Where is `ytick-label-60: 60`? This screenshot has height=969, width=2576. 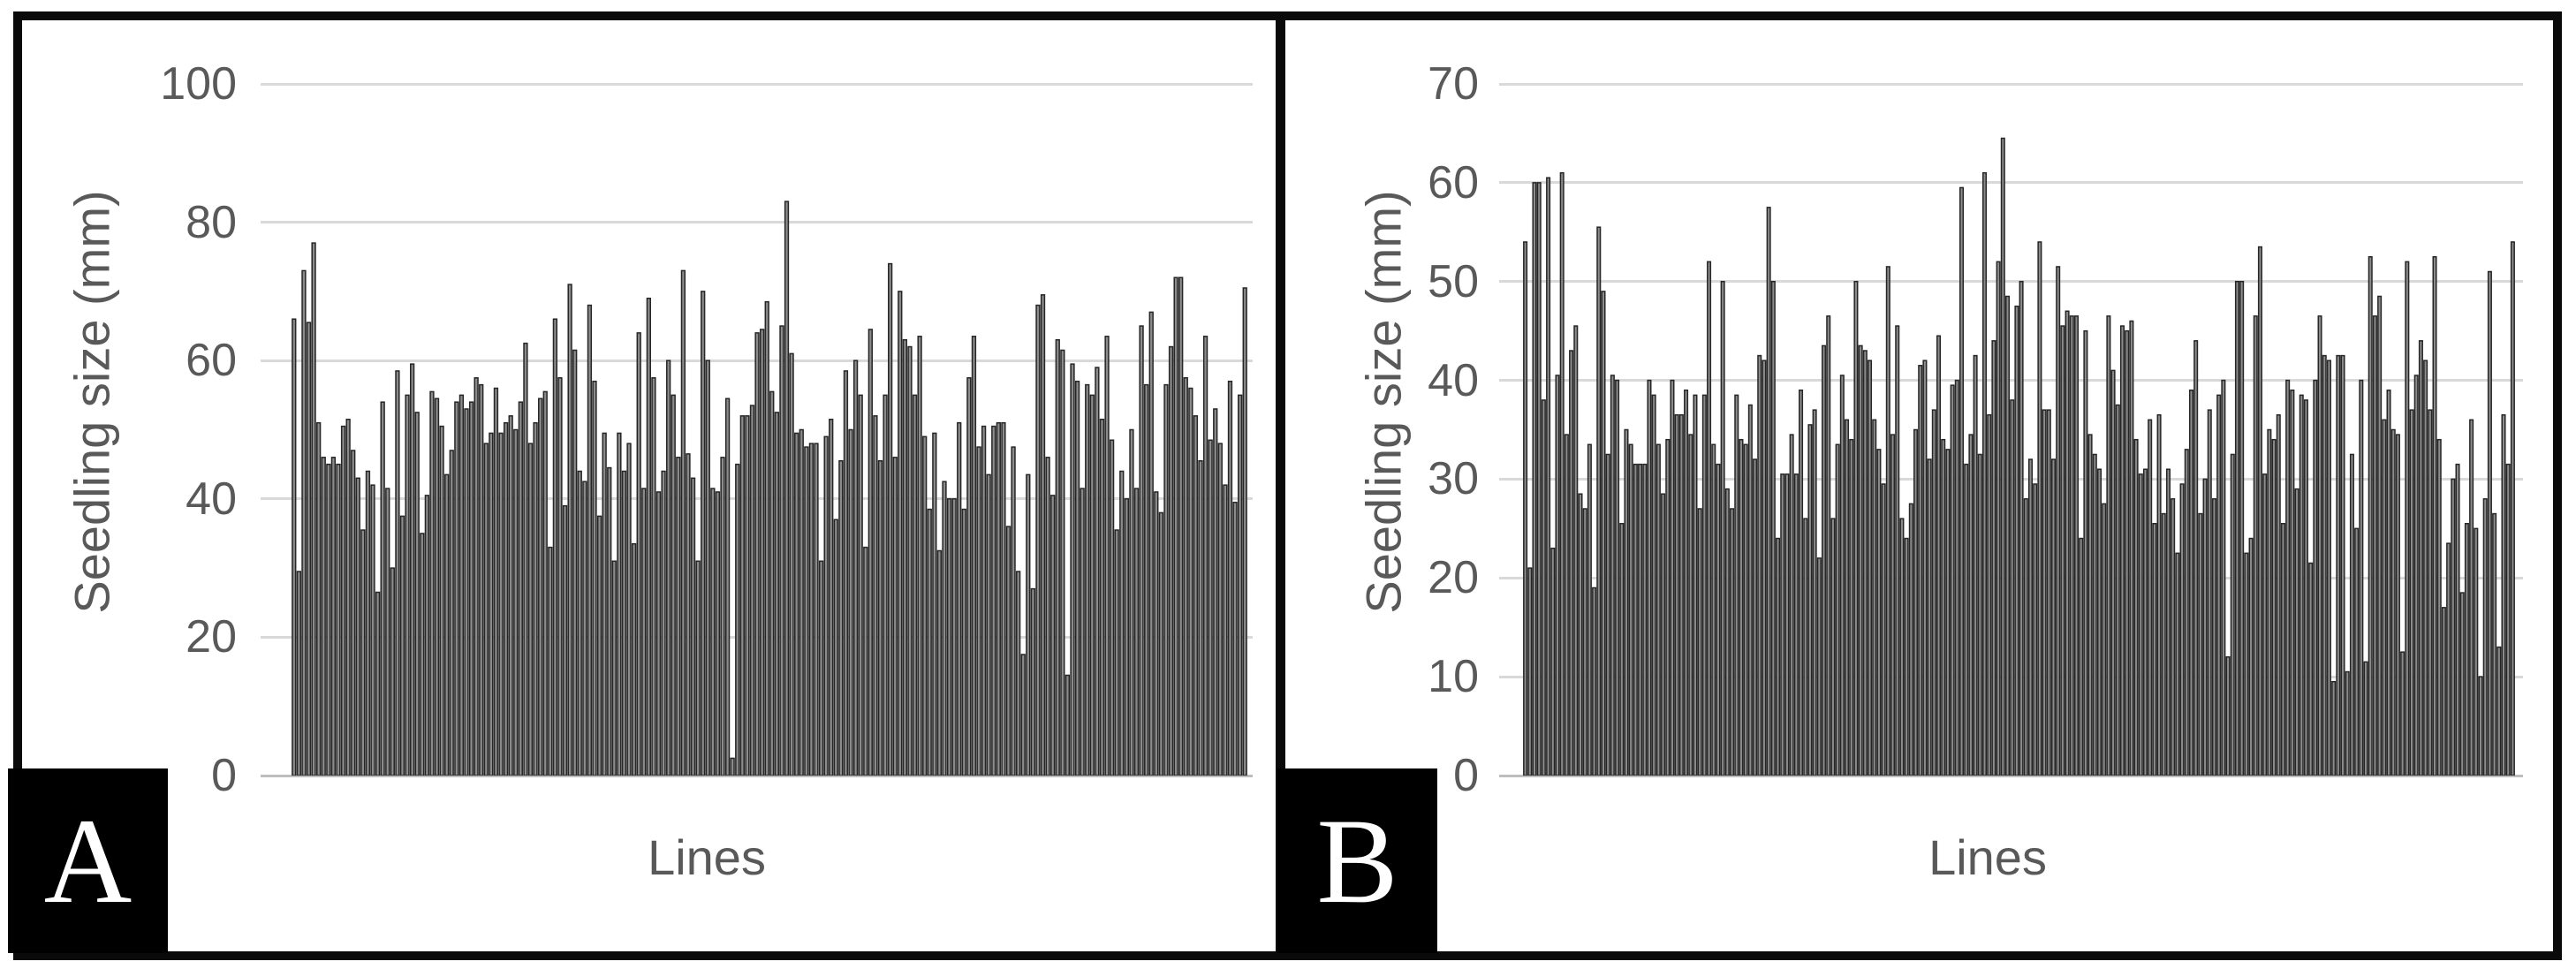
ytick-label-60: 60 is located at coordinates (1454, 182).